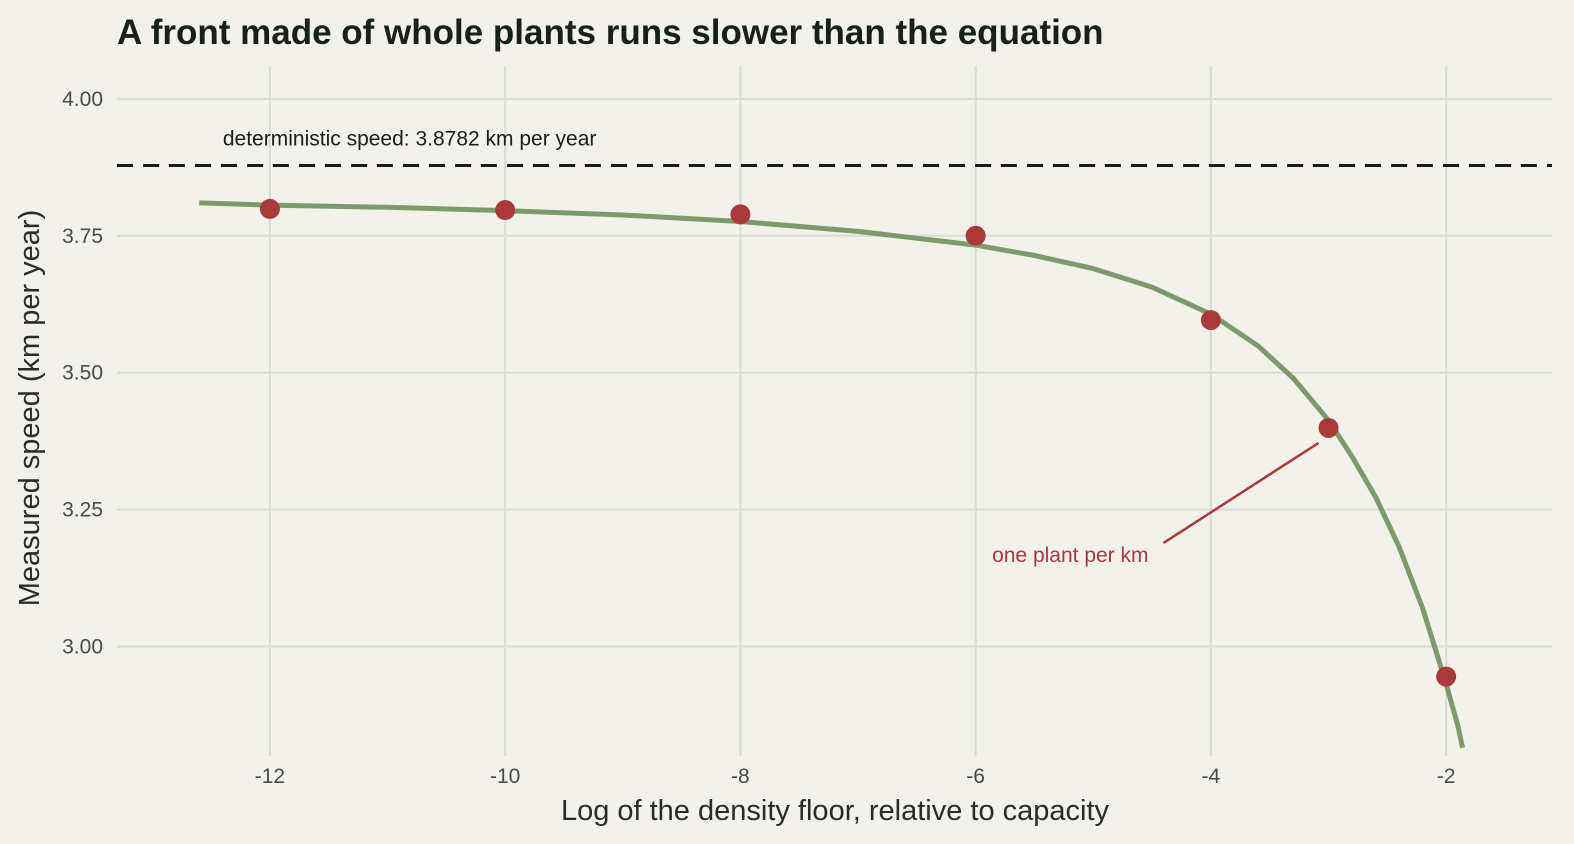  I want to click on annotation-label: one plant per km, so click(1070, 555).